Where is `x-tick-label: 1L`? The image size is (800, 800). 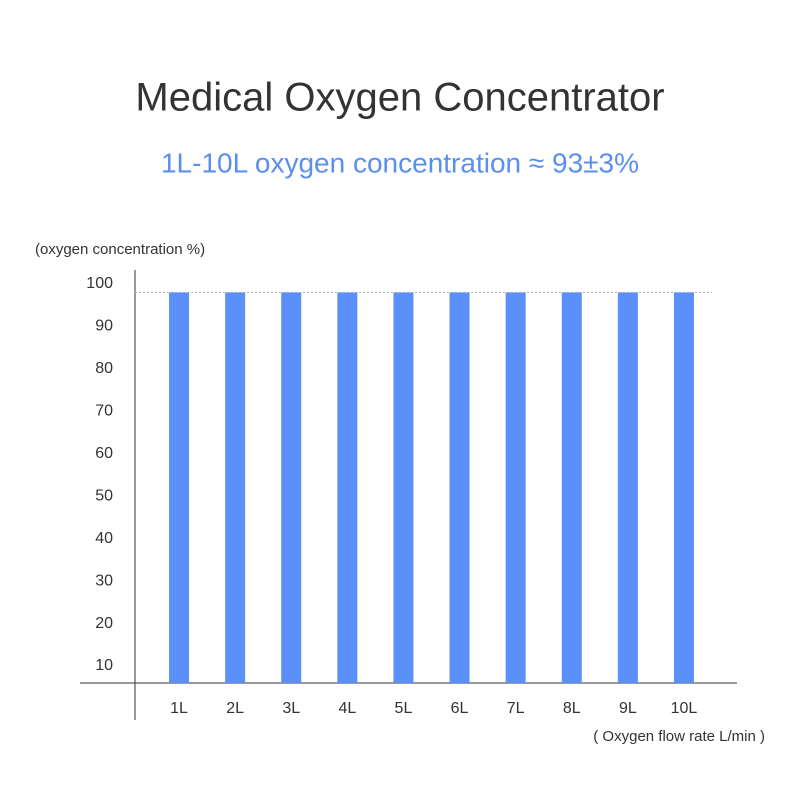 x-tick-label: 1L is located at coordinates (179, 708).